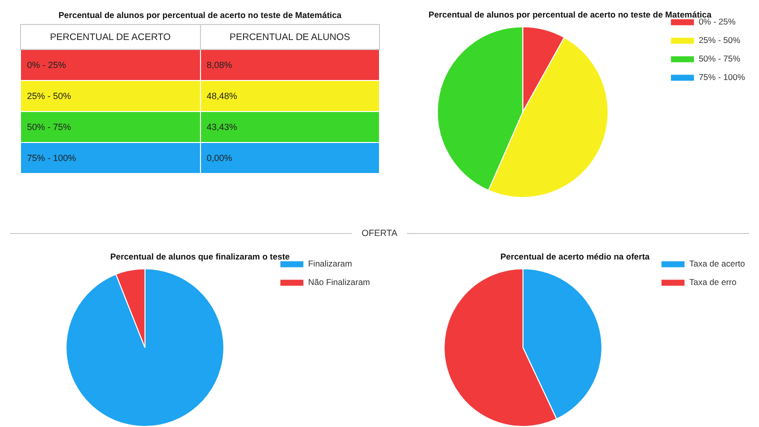 This screenshot has height=427, width=759. I want to click on legend-label: Finalizaram, so click(330, 263).